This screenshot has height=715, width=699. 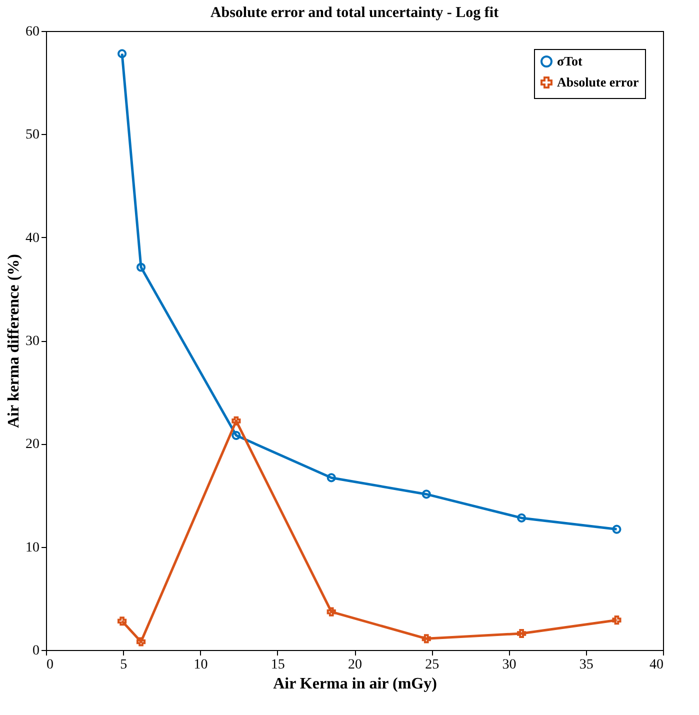 What do you see at coordinates (124, 665) in the screenshot?
I see `x-tick-label: 5` at bounding box center [124, 665].